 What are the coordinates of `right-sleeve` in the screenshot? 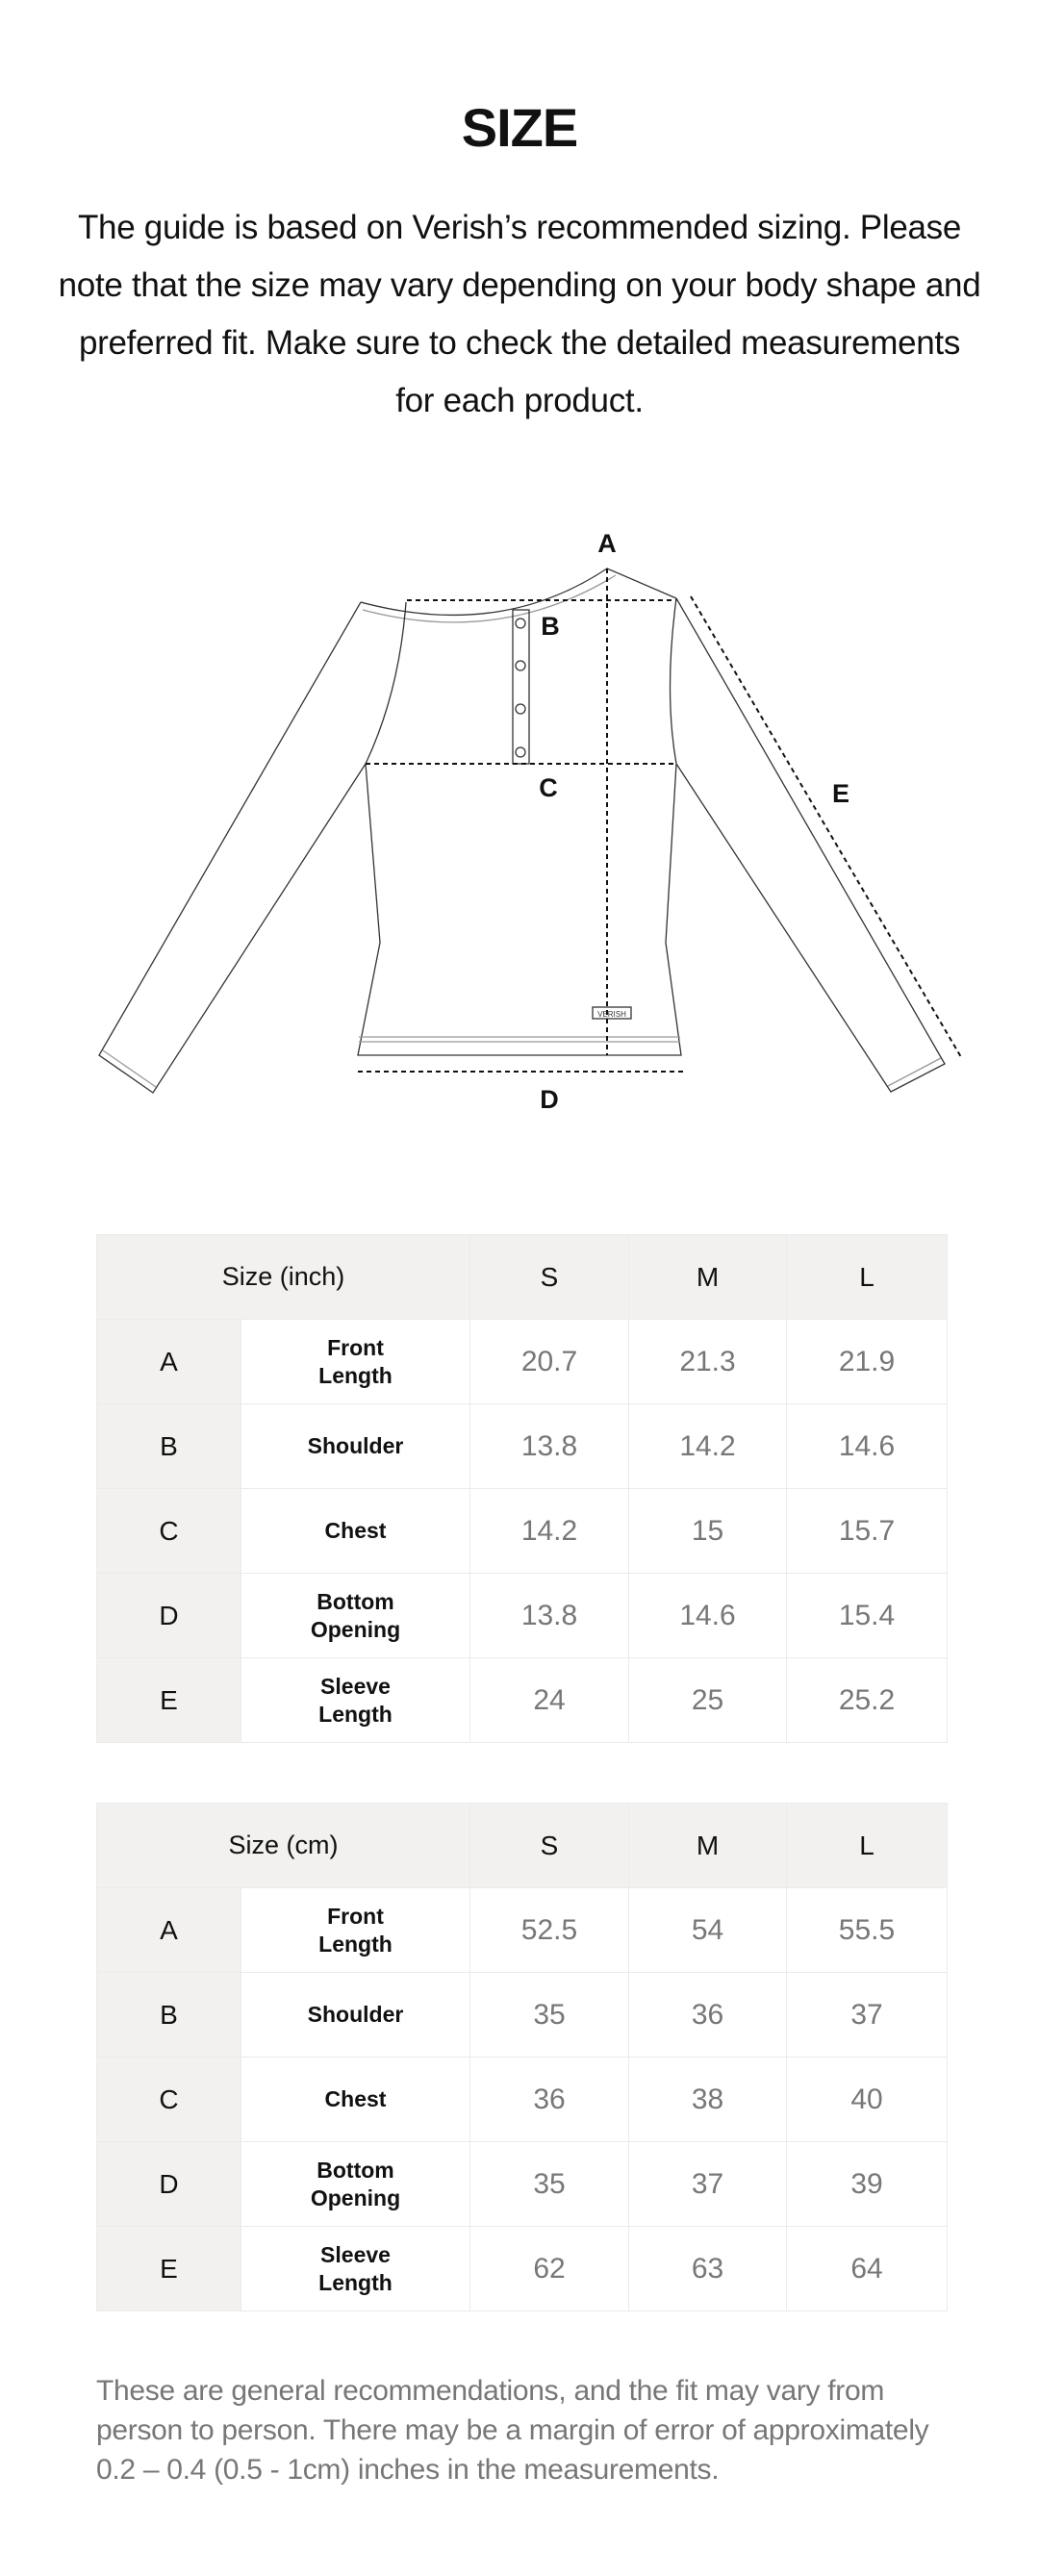 It's located at (810, 845).